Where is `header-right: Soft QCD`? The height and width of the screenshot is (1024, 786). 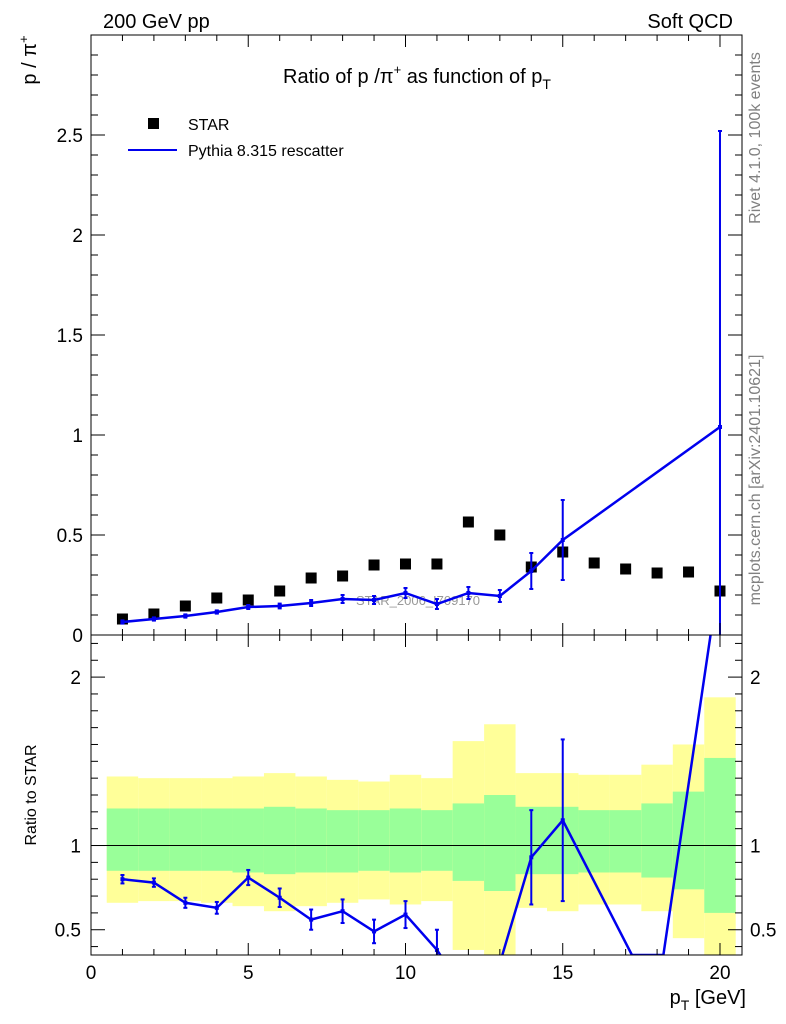
header-right: Soft QCD is located at coordinates (690, 22).